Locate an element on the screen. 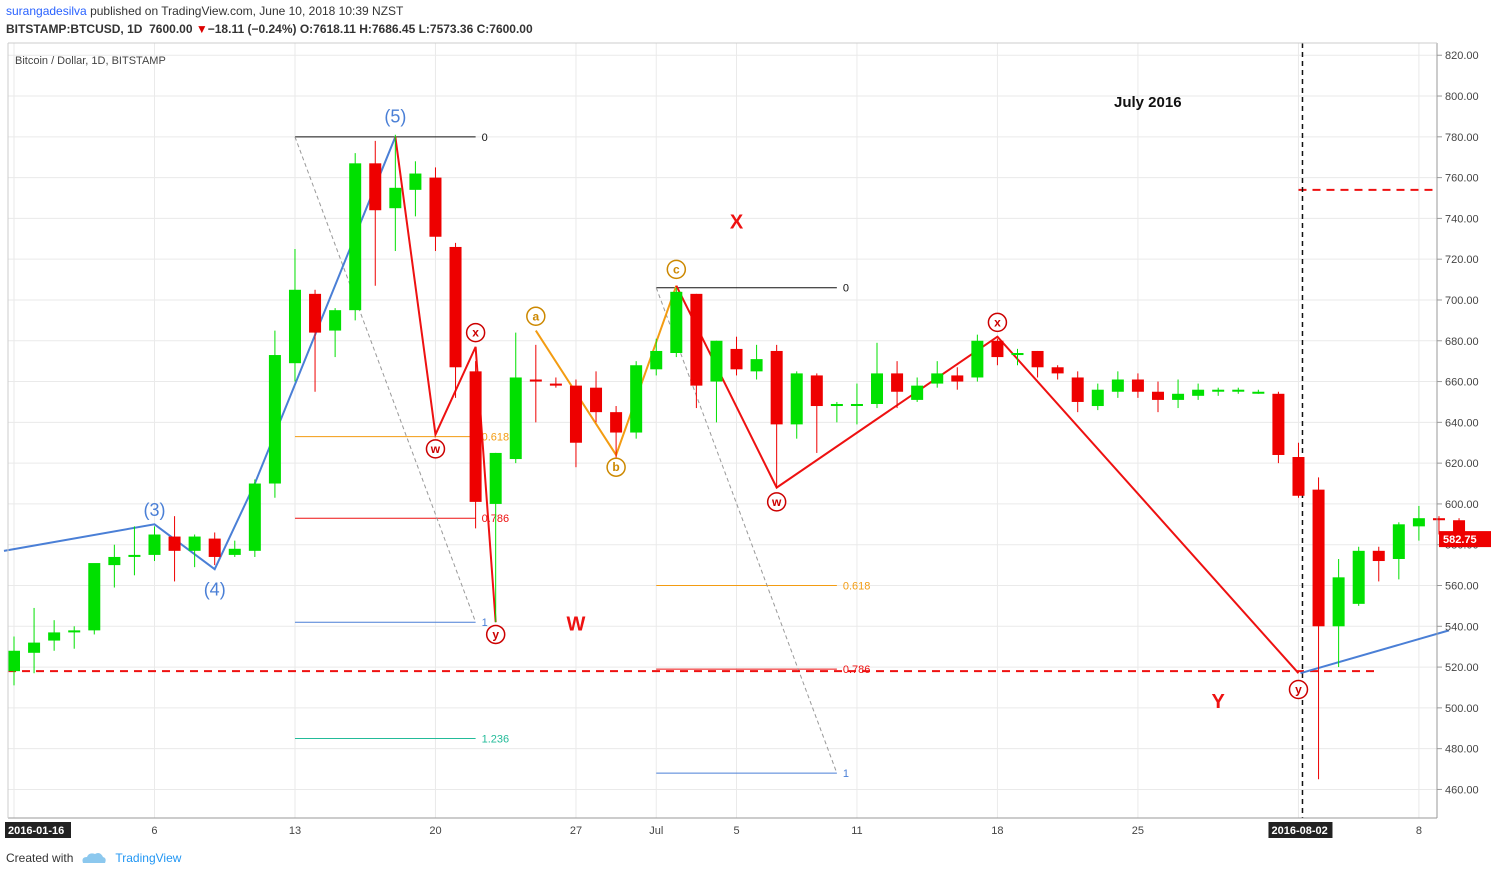 The image size is (1496, 876). created-with-text: Created with is located at coordinates (40, 858).